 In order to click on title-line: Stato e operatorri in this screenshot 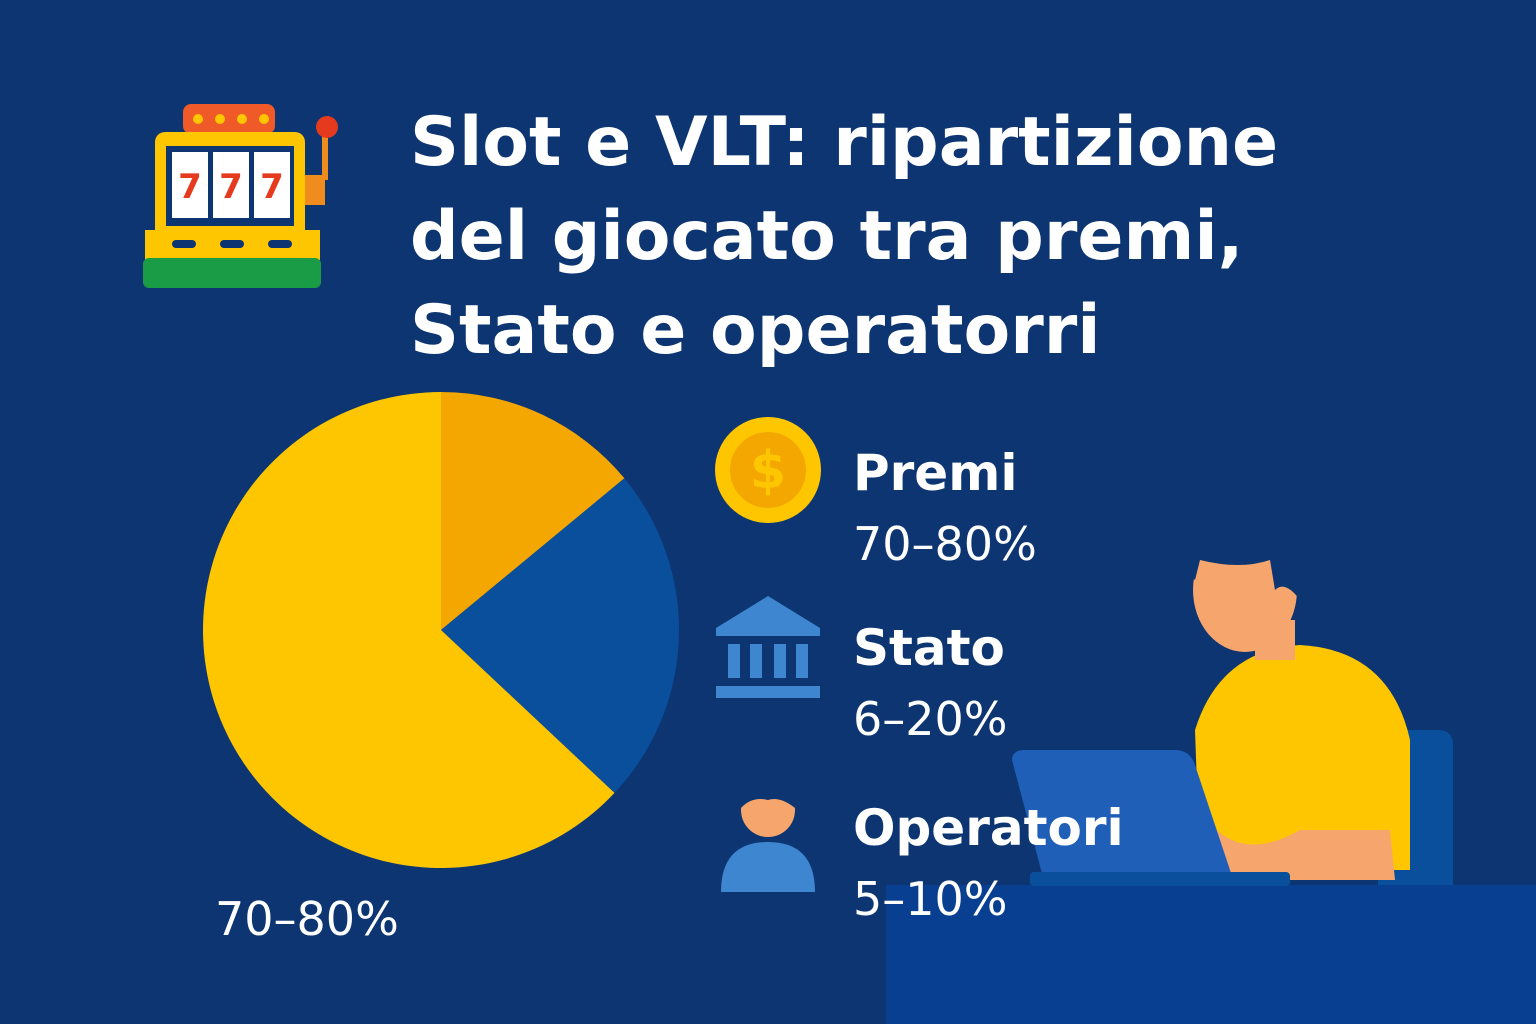, I will do `click(755, 330)`.